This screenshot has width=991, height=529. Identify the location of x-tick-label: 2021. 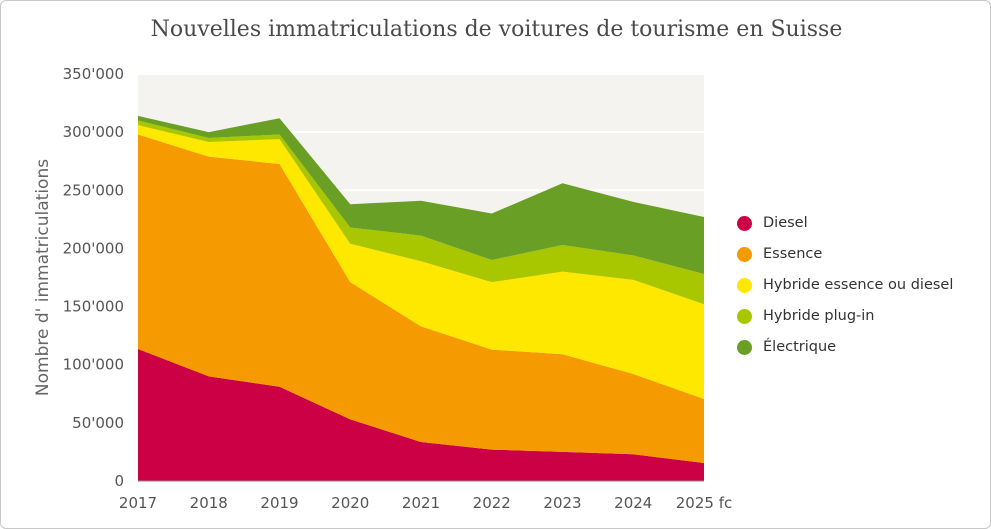
(421, 503).